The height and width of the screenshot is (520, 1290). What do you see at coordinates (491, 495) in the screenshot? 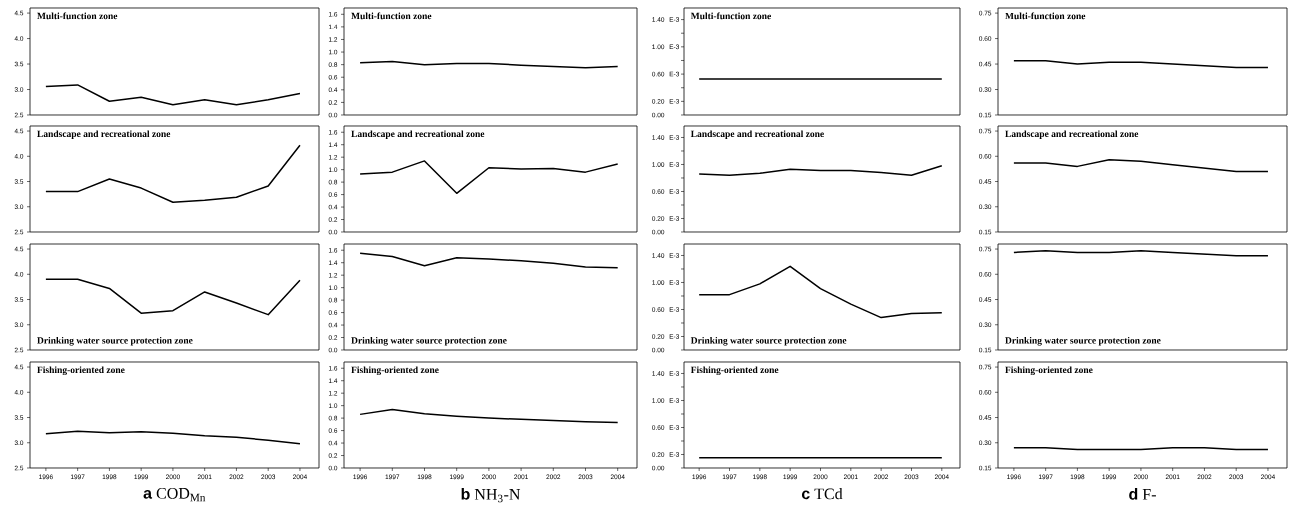
I see `x-axis-title: b NH$_{3}$-N` at bounding box center [491, 495].